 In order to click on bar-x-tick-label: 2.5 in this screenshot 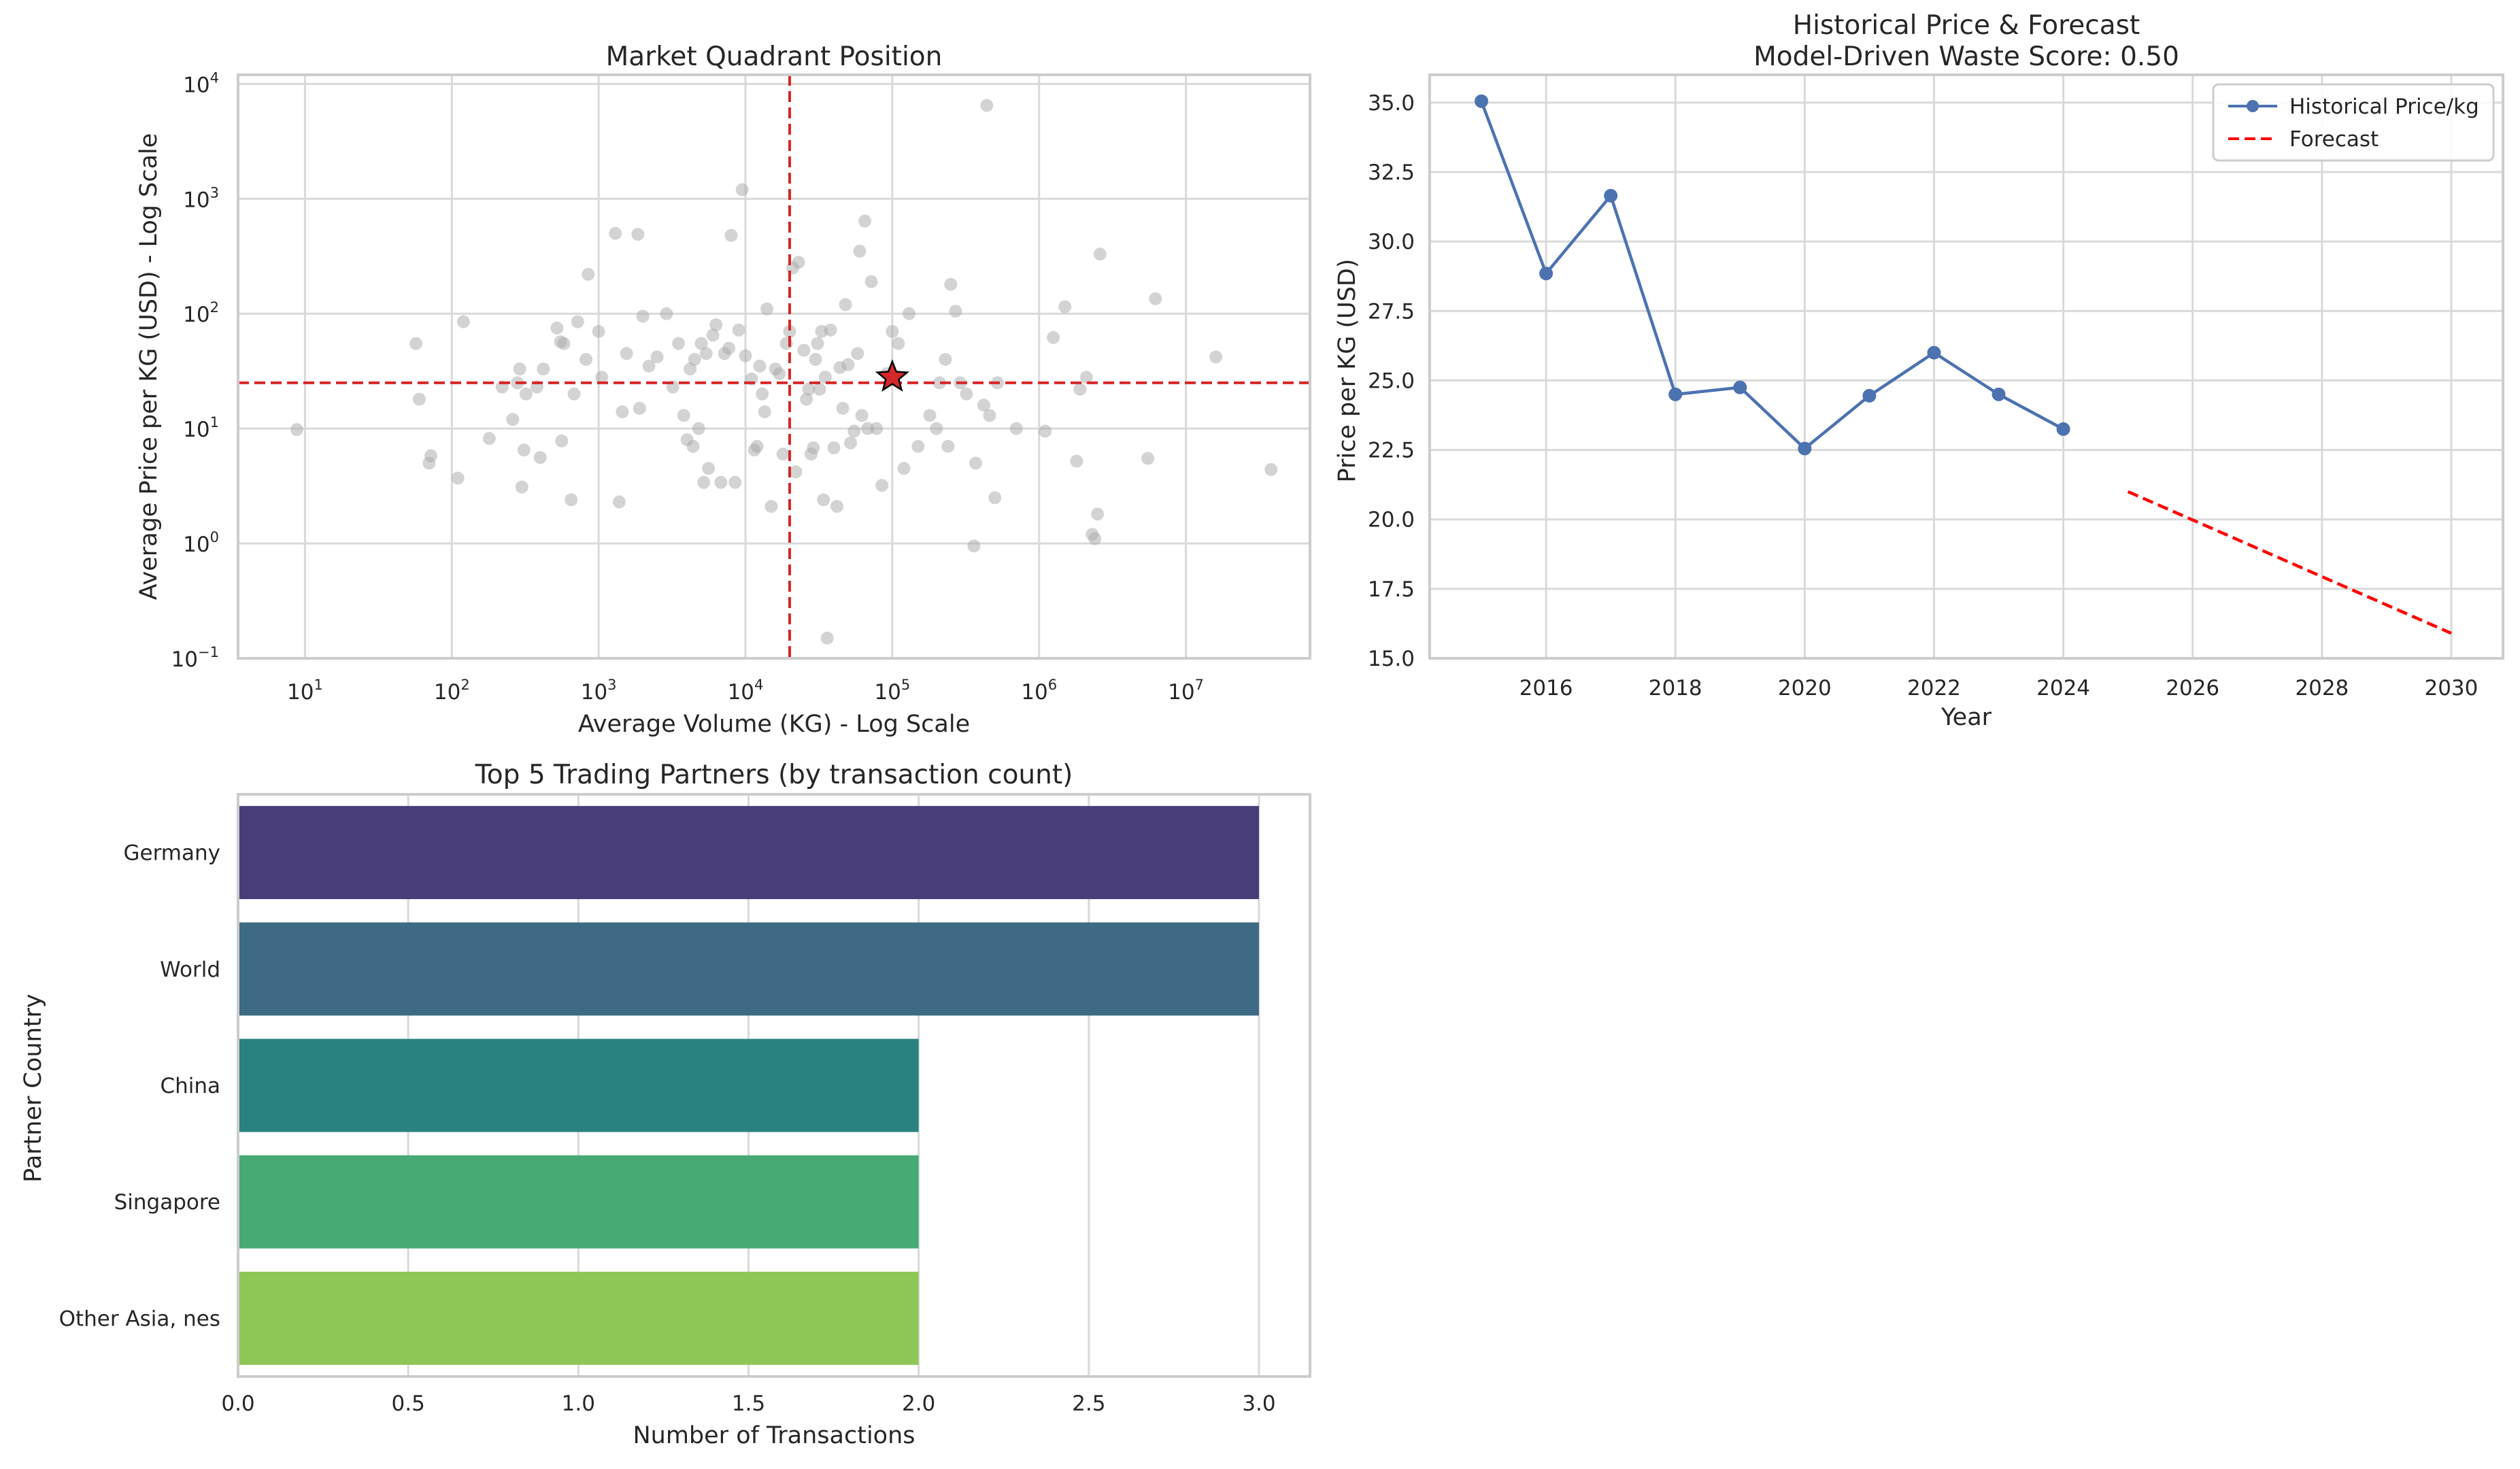, I will do `click(1088, 1403)`.